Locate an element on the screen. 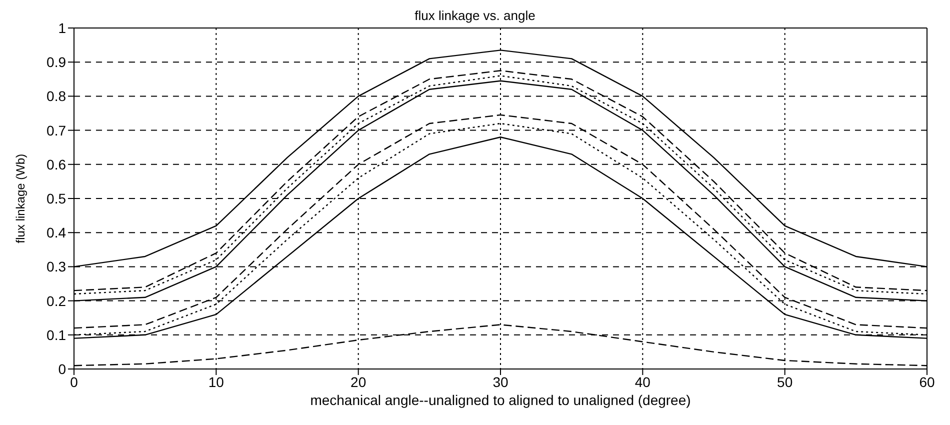 The image size is (950, 425). y-tick-label: 0 is located at coordinates (62, 368).